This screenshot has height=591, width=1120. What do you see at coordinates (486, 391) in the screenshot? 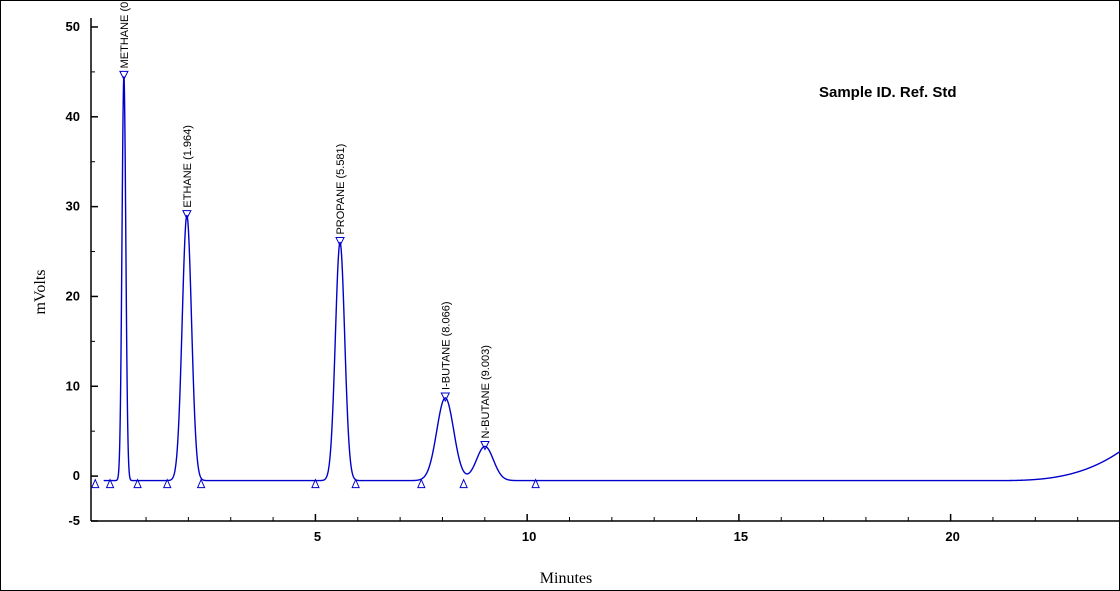
I see `peak-label: N-BUTANE (9.003)` at bounding box center [486, 391].